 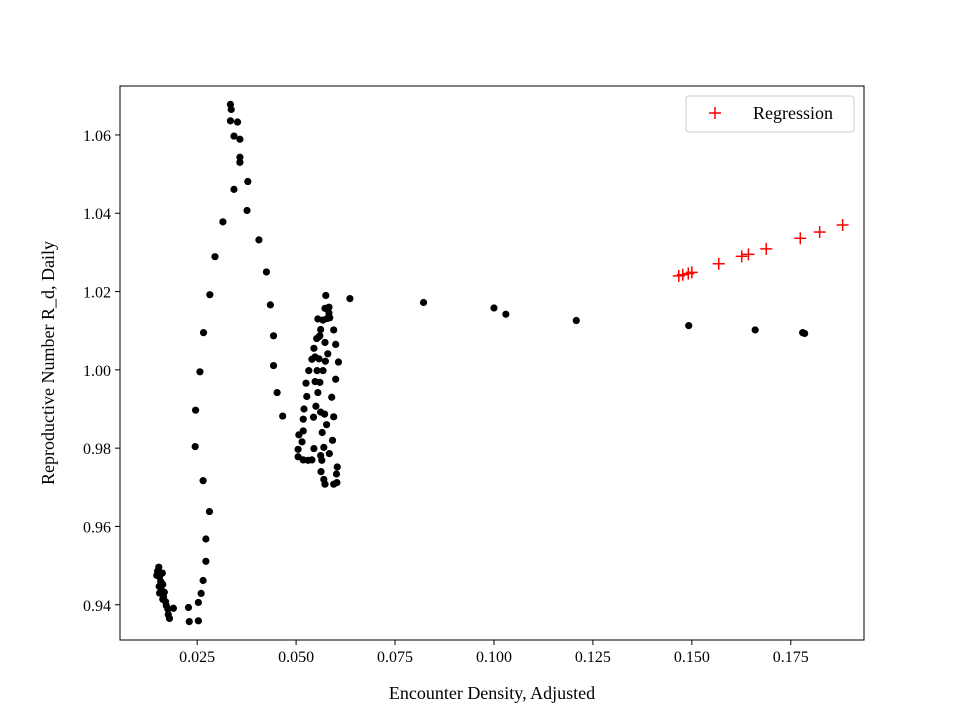 What do you see at coordinates (492, 693) in the screenshot?
I see `x-axis-label: Encounter Density, Adjusted` at bounding box center [492, 693].